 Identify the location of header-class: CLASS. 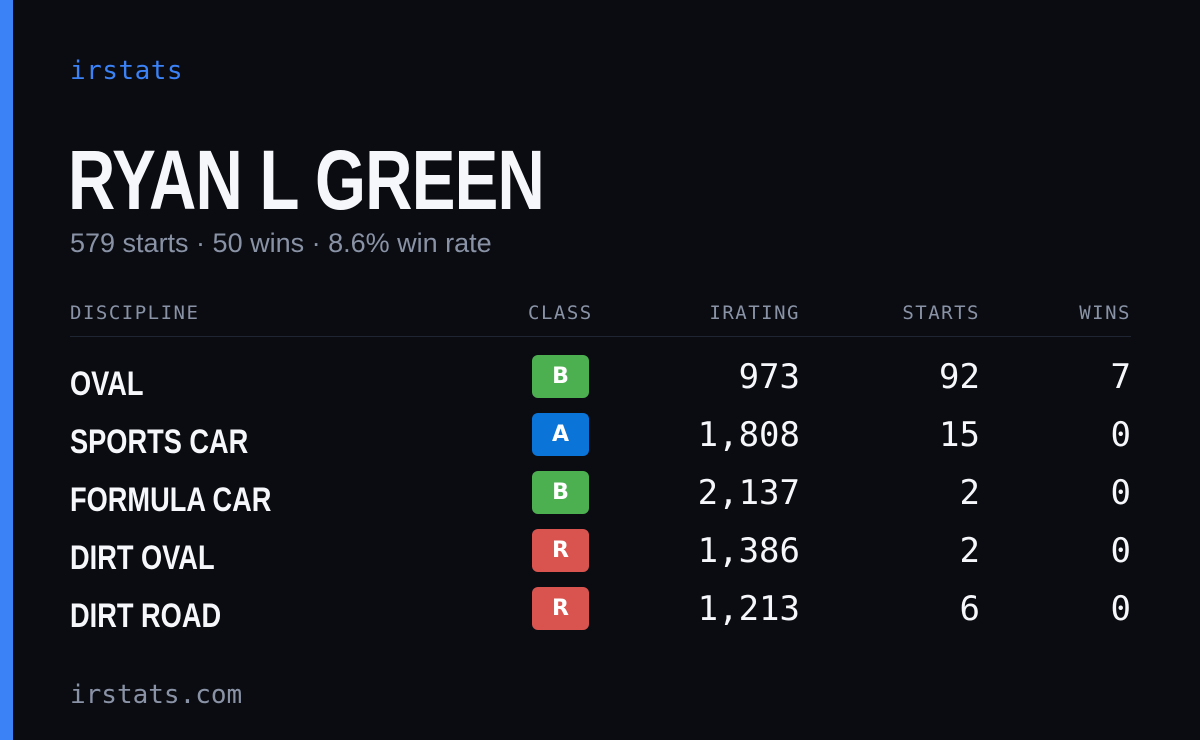
(560, 313).